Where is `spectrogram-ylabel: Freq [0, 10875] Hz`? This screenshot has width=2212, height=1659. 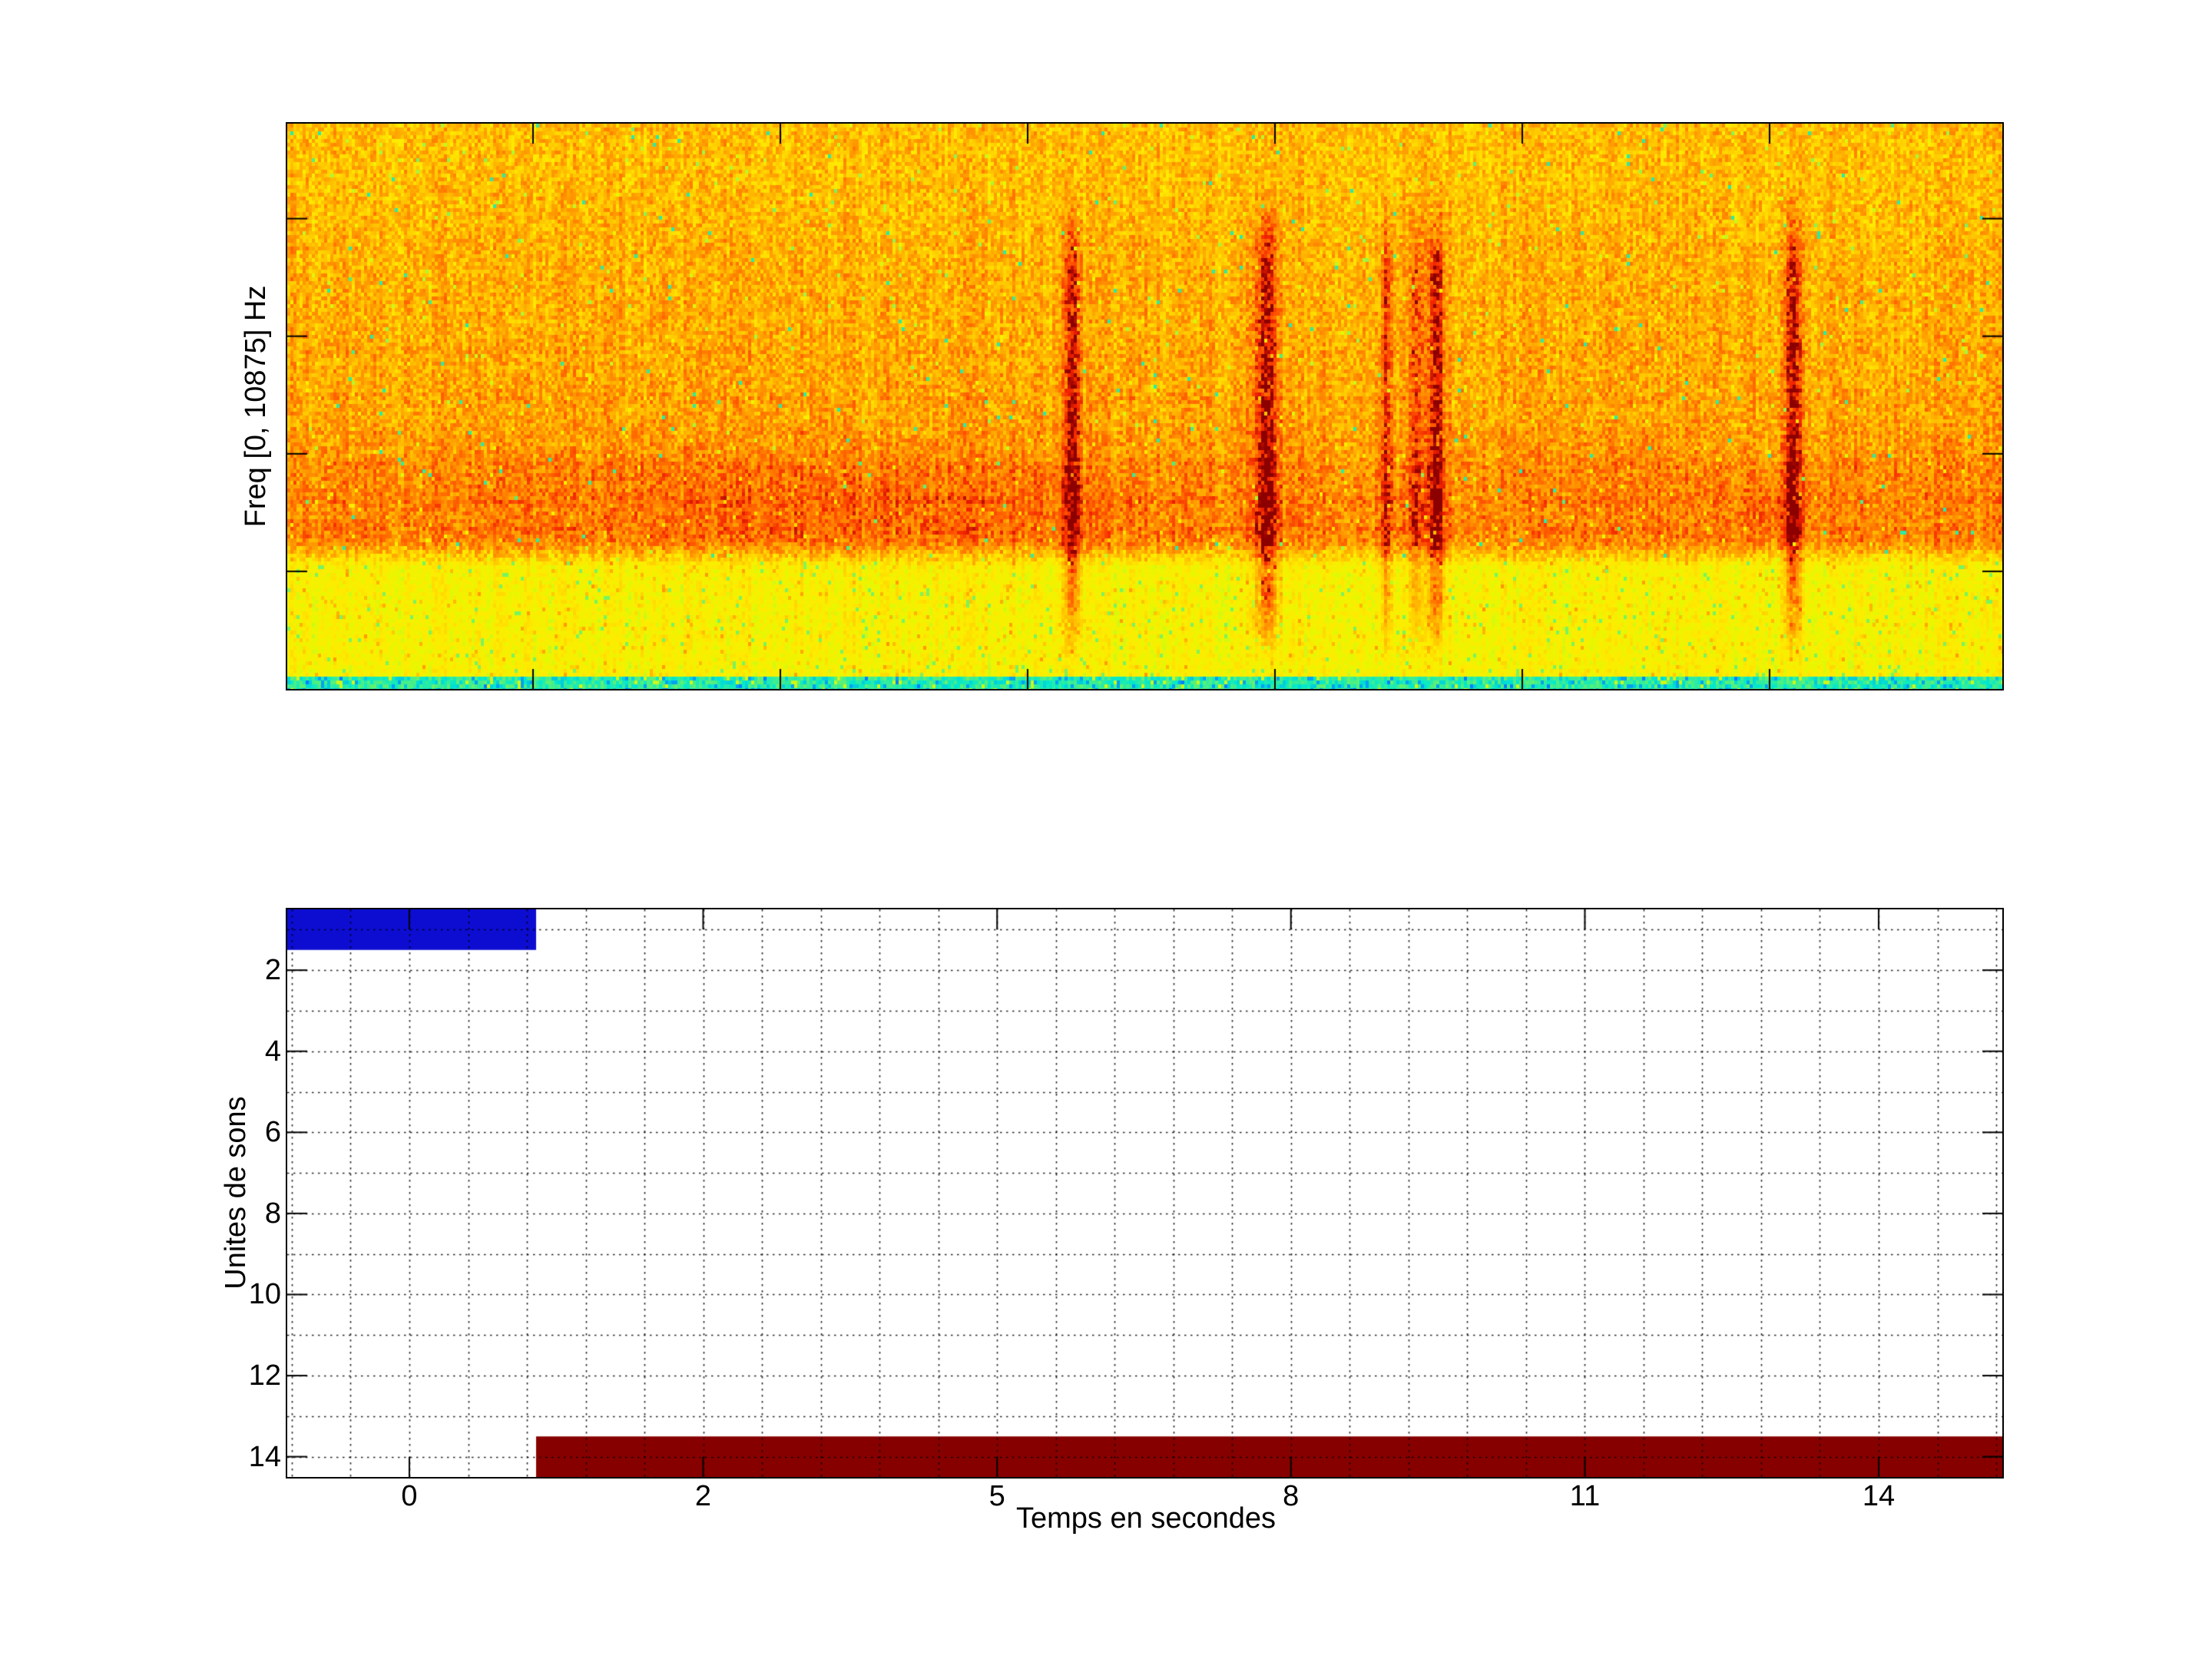
spectrogram-ylabel: Freq [0, 10875] Hz is located at coordinates (256, 406).